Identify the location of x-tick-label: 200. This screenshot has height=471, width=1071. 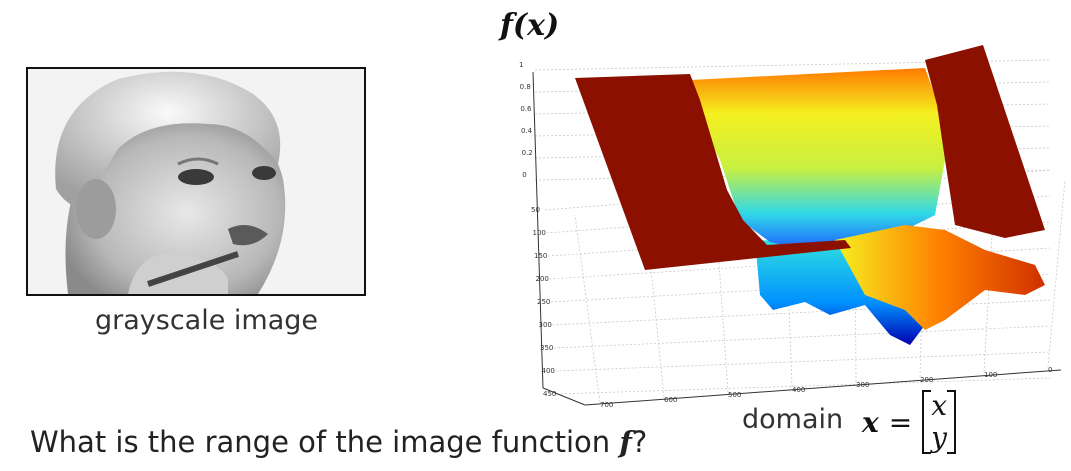
(926, 380).